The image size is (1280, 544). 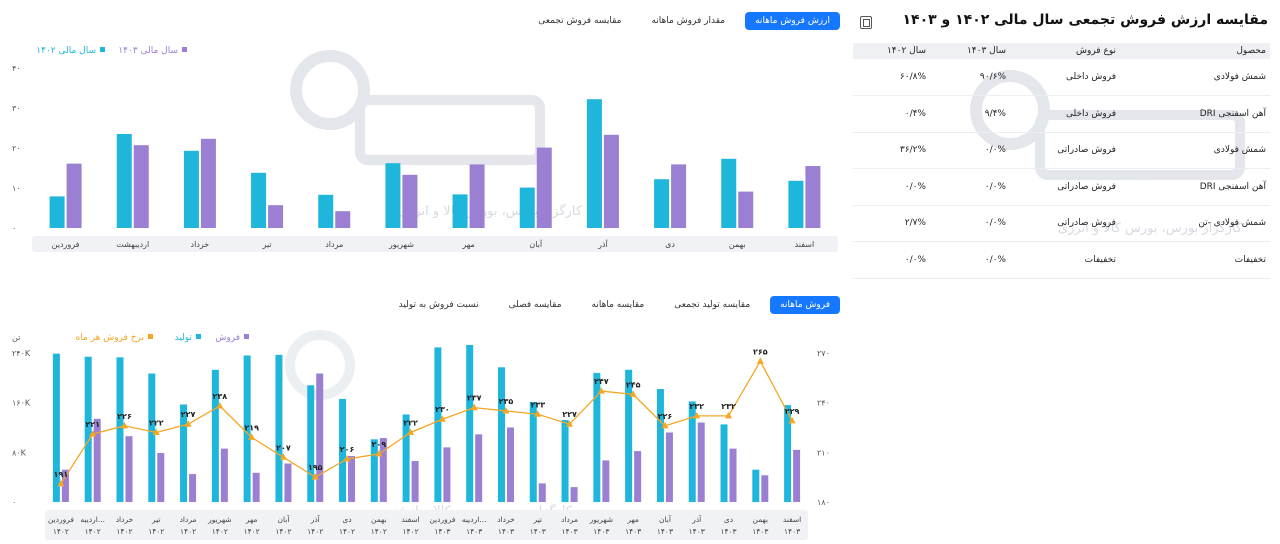 What do you see at coordinates (251, 427) in the screenshot?
I see `rate-data-label: ۲۱۹` at bounding box center [251, 427].